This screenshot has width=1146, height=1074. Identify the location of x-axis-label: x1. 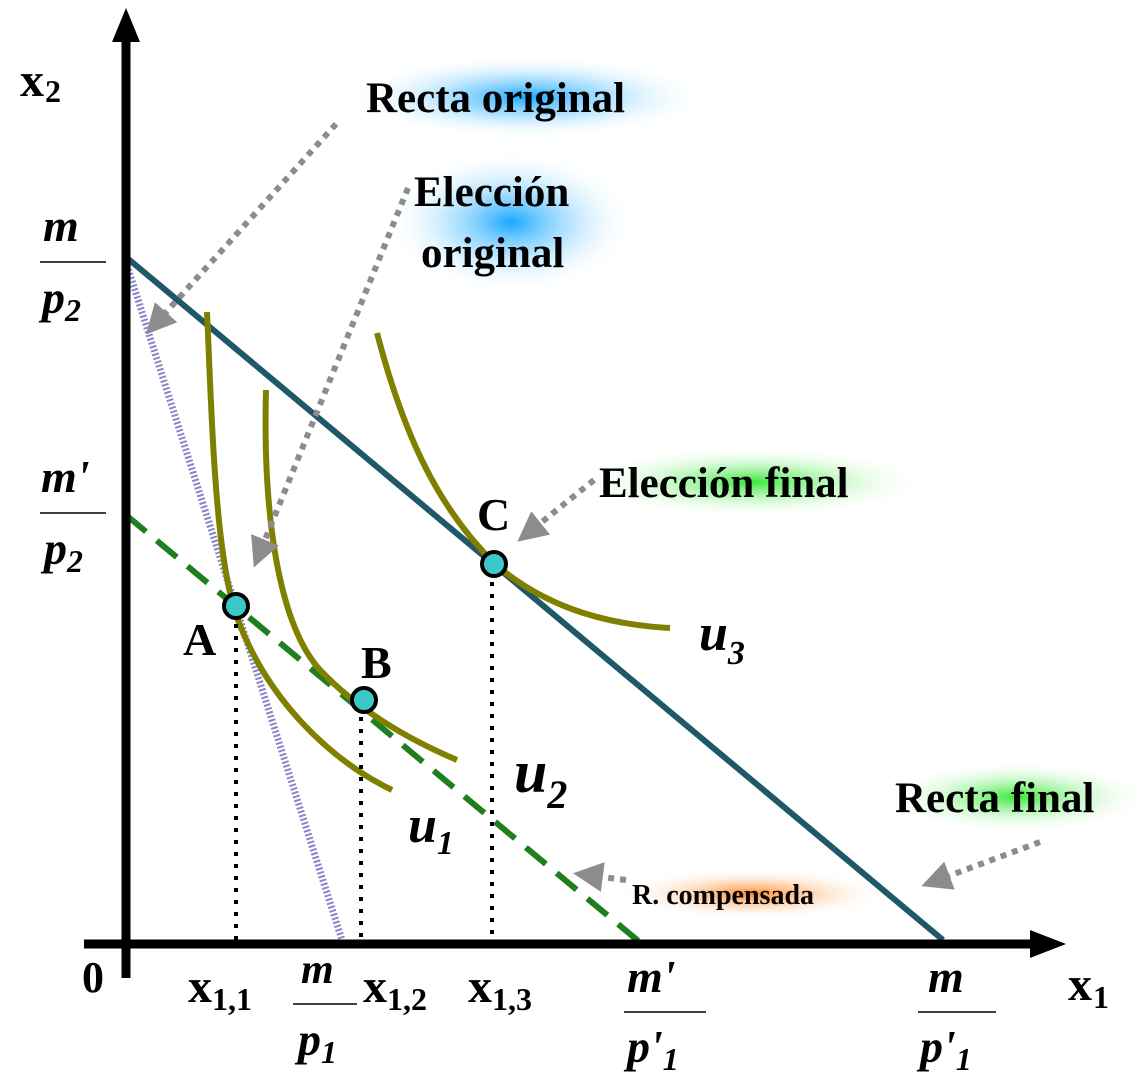
(1088, 986).